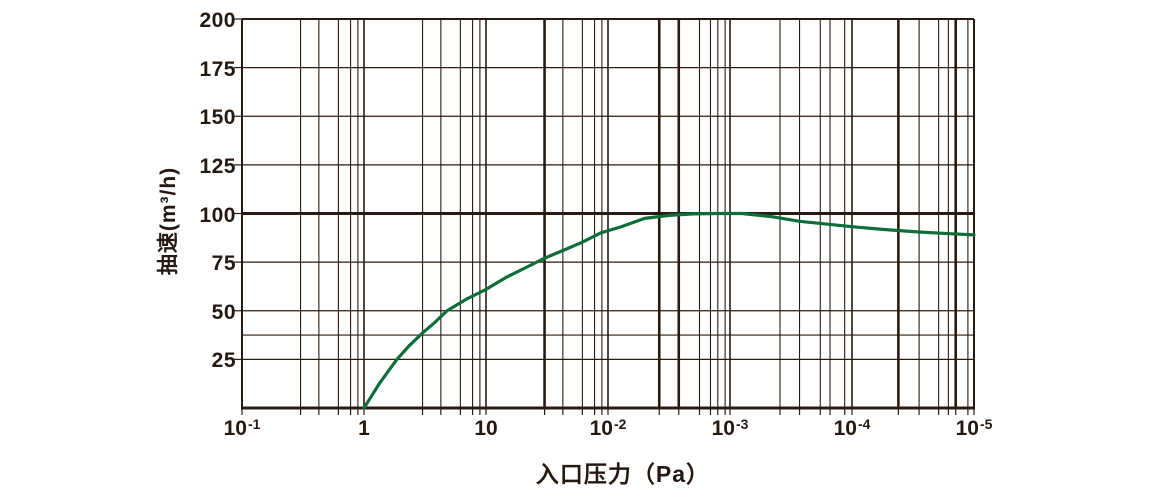  I want to click on y-tick-label: 150, so click(217, 118).